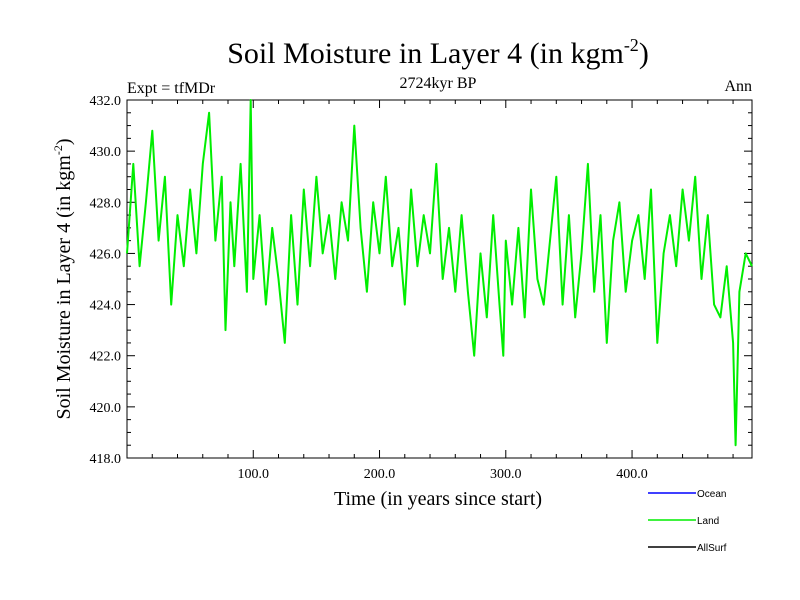  What do you see at coordinates (171, 88) in the screenshot?
I see `experiment-label: Expt = tfMDr` at bounding box center [171, 88].